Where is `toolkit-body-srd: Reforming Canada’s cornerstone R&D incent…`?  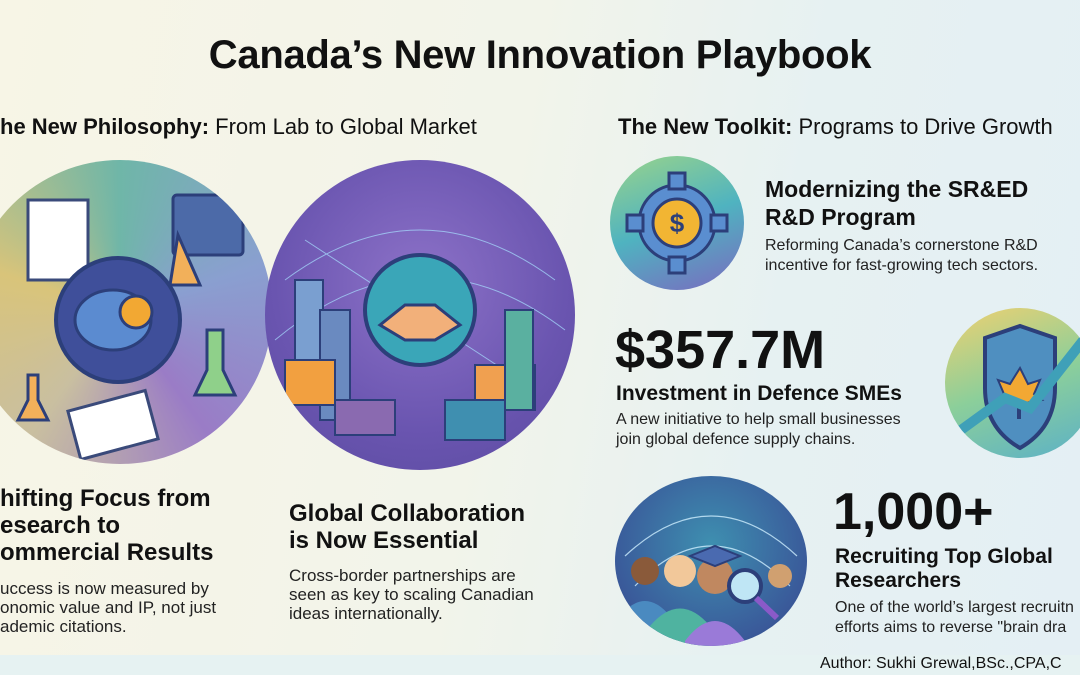
toolkit-body-srd: Reforming Canada’s cornerstone R&D incent… is located at coordinates (902, 255).